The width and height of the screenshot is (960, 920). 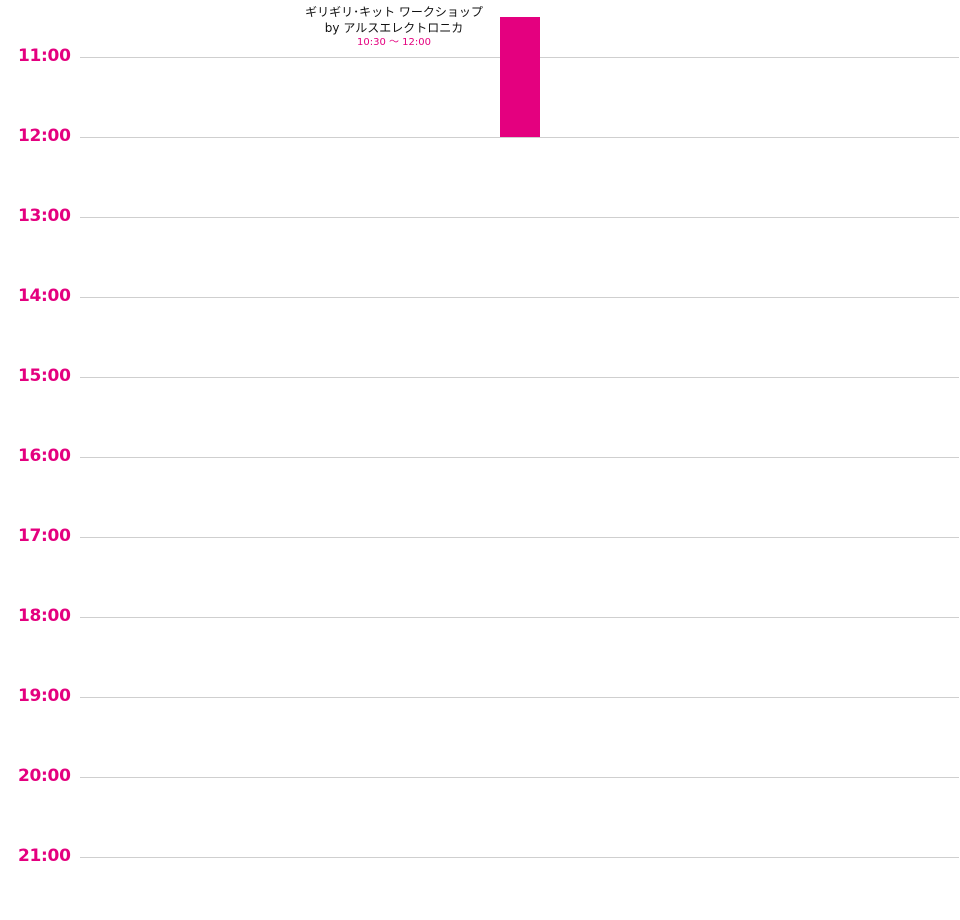 I want to click on hour-label: 17:00, so click(x=44, y=536).